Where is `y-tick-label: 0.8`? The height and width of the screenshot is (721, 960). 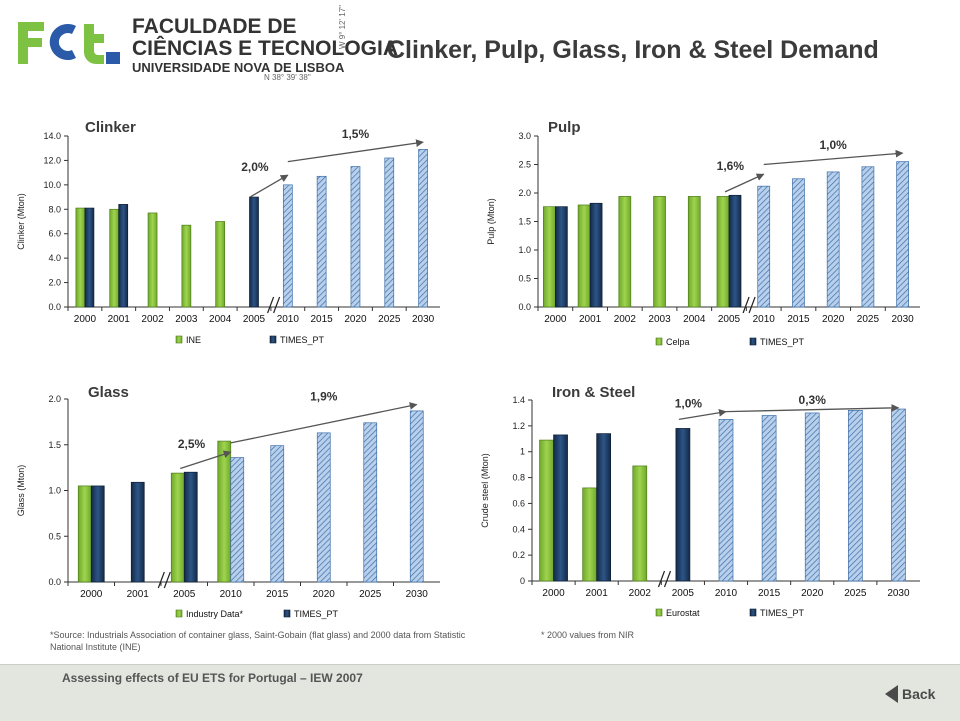 y-tick-label: 0.8 is located at coordinates (518, 478).